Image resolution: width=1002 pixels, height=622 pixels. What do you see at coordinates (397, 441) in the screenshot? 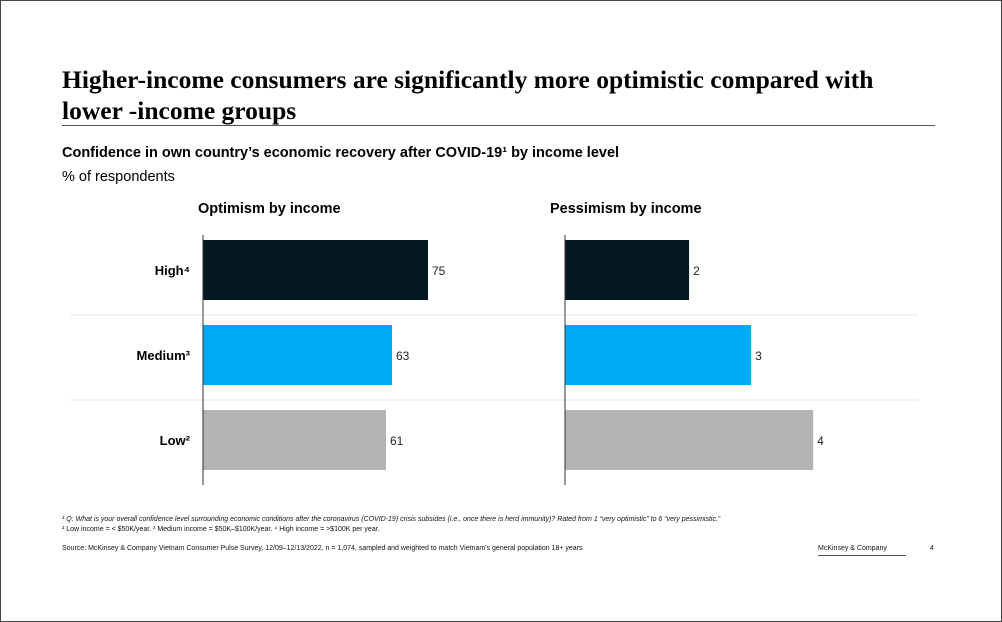
I see `data-label-1-3: 61` at bounding box center [397, 441].